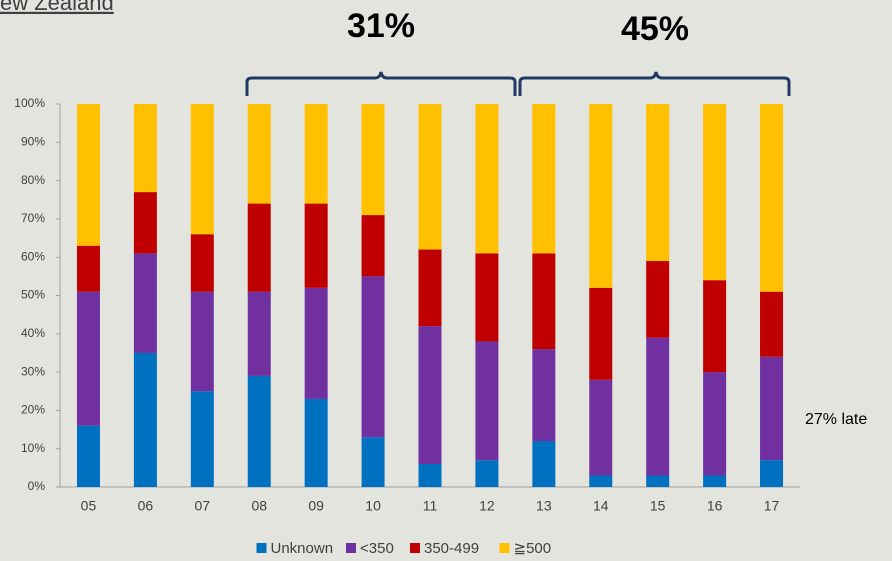 The width and height of the screenshot is (892, 561). What do you see at coordinates (836, 419) in the screenshot?
I see `annotation: 27% late` at bounding box center [836, 419].